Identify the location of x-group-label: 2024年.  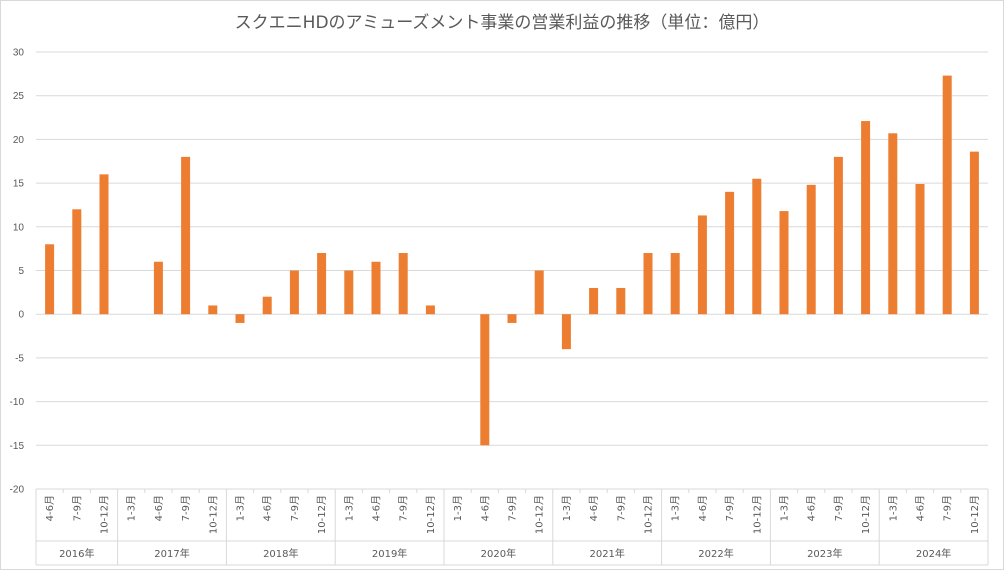
(933, 553).